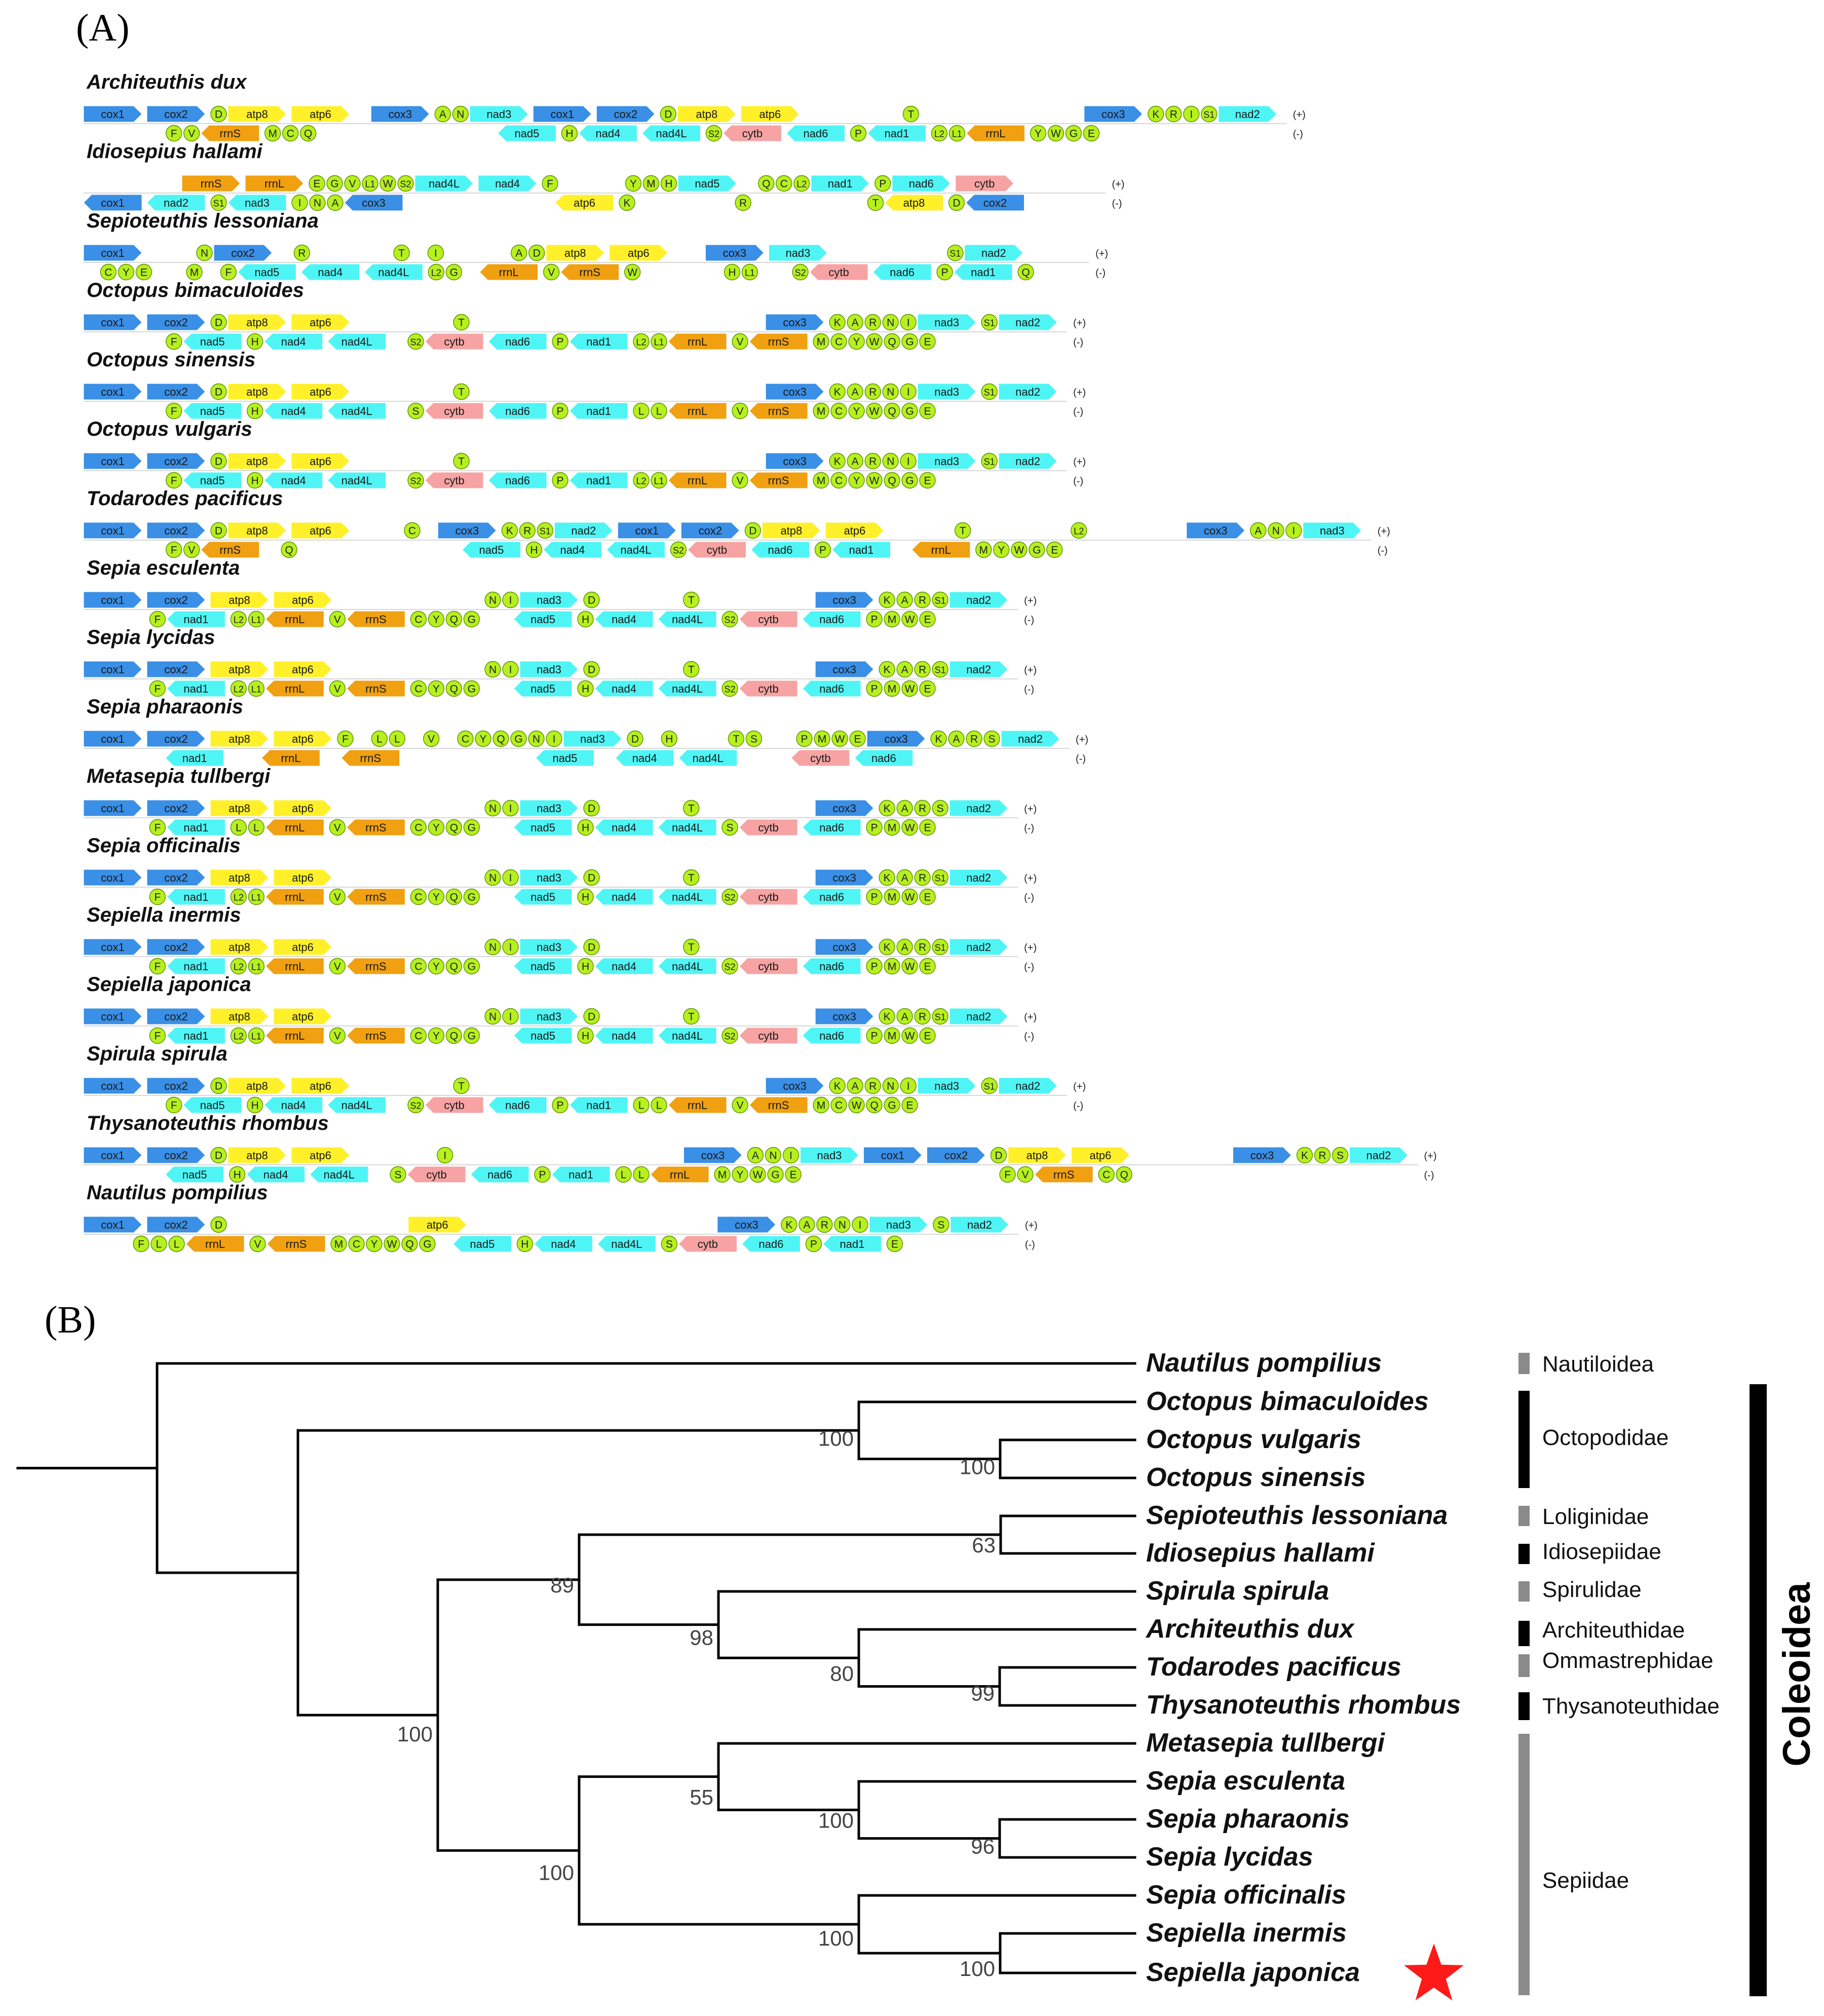  I want to click on trna-S1-marker, so click(989, 461).